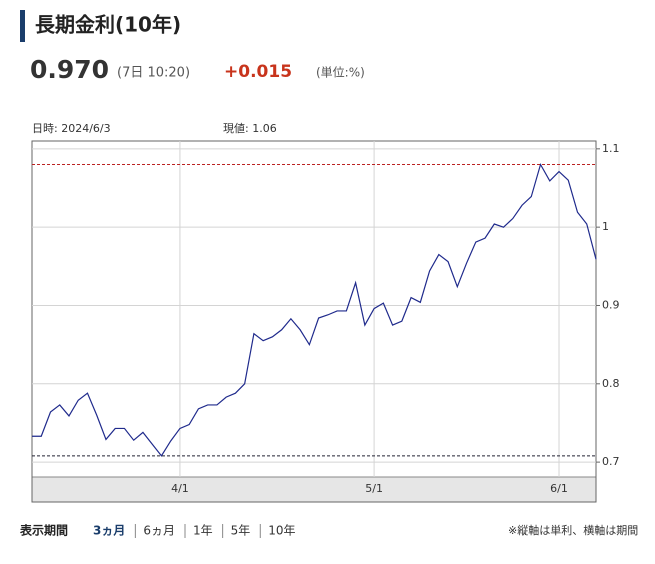  Describe the element at coordinates (611, 383) in the screenshot. I see `y-tick-label: 0.8` at that location.